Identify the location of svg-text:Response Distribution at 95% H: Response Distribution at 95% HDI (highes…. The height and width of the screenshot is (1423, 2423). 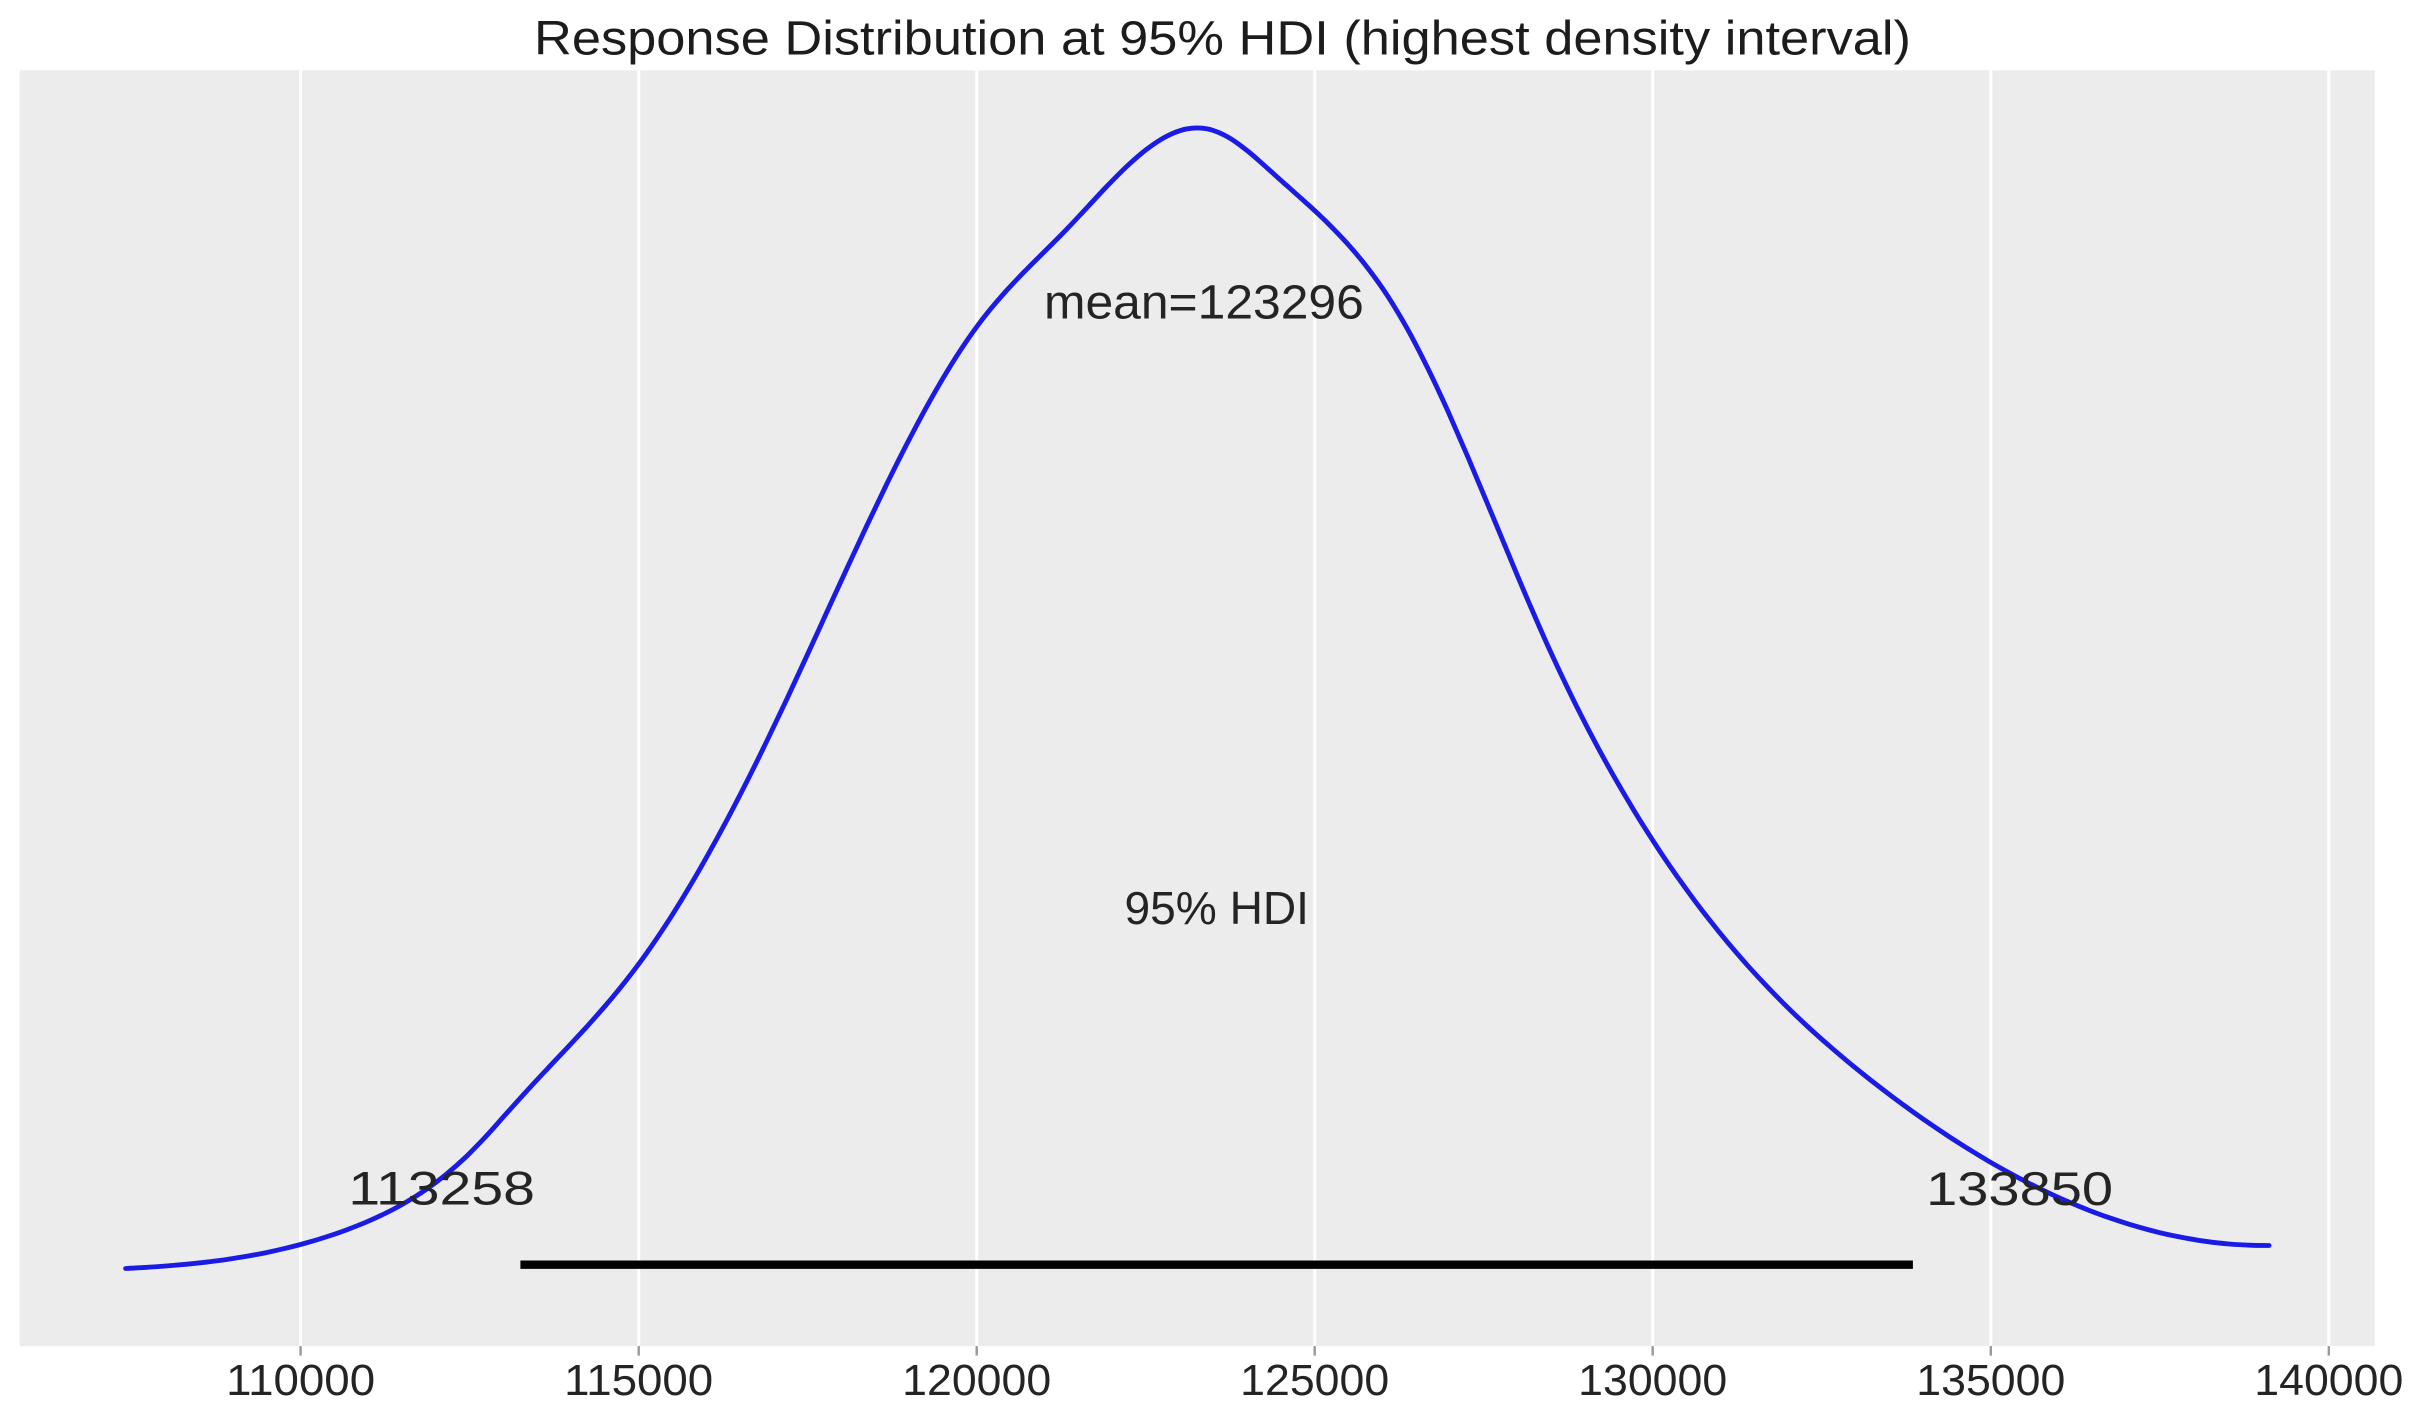
(1222, 38).